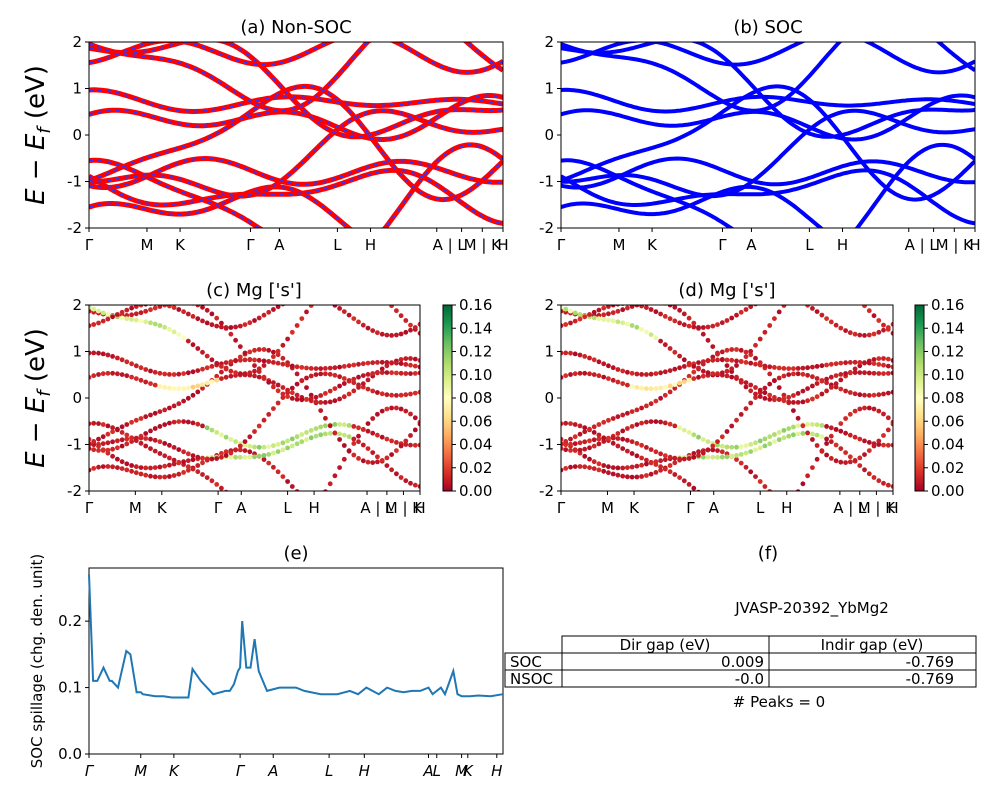 The height and width of the screenshot is (800, 1000). I want to click on xtick-label-c-7: A | L, so click(377, 508).